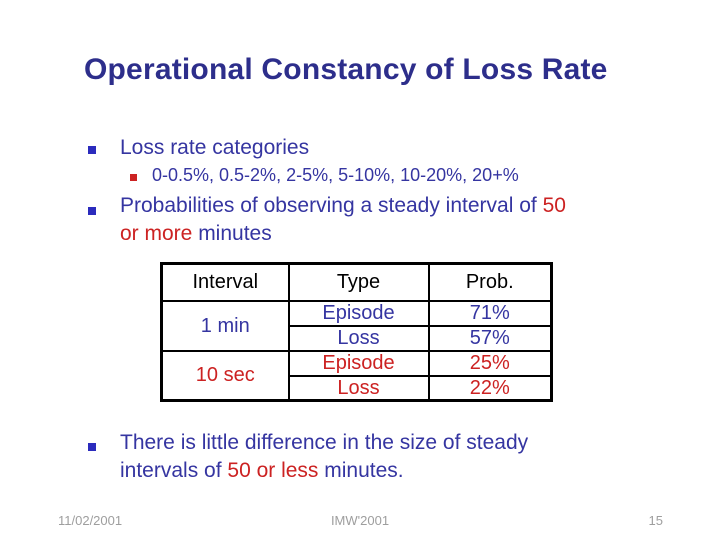 This screenshot has height=540, width=720. Describe the element at coordinates (273, 470) in the screenshot. I see `bullet3-line2-red: 50 or less` at that location.